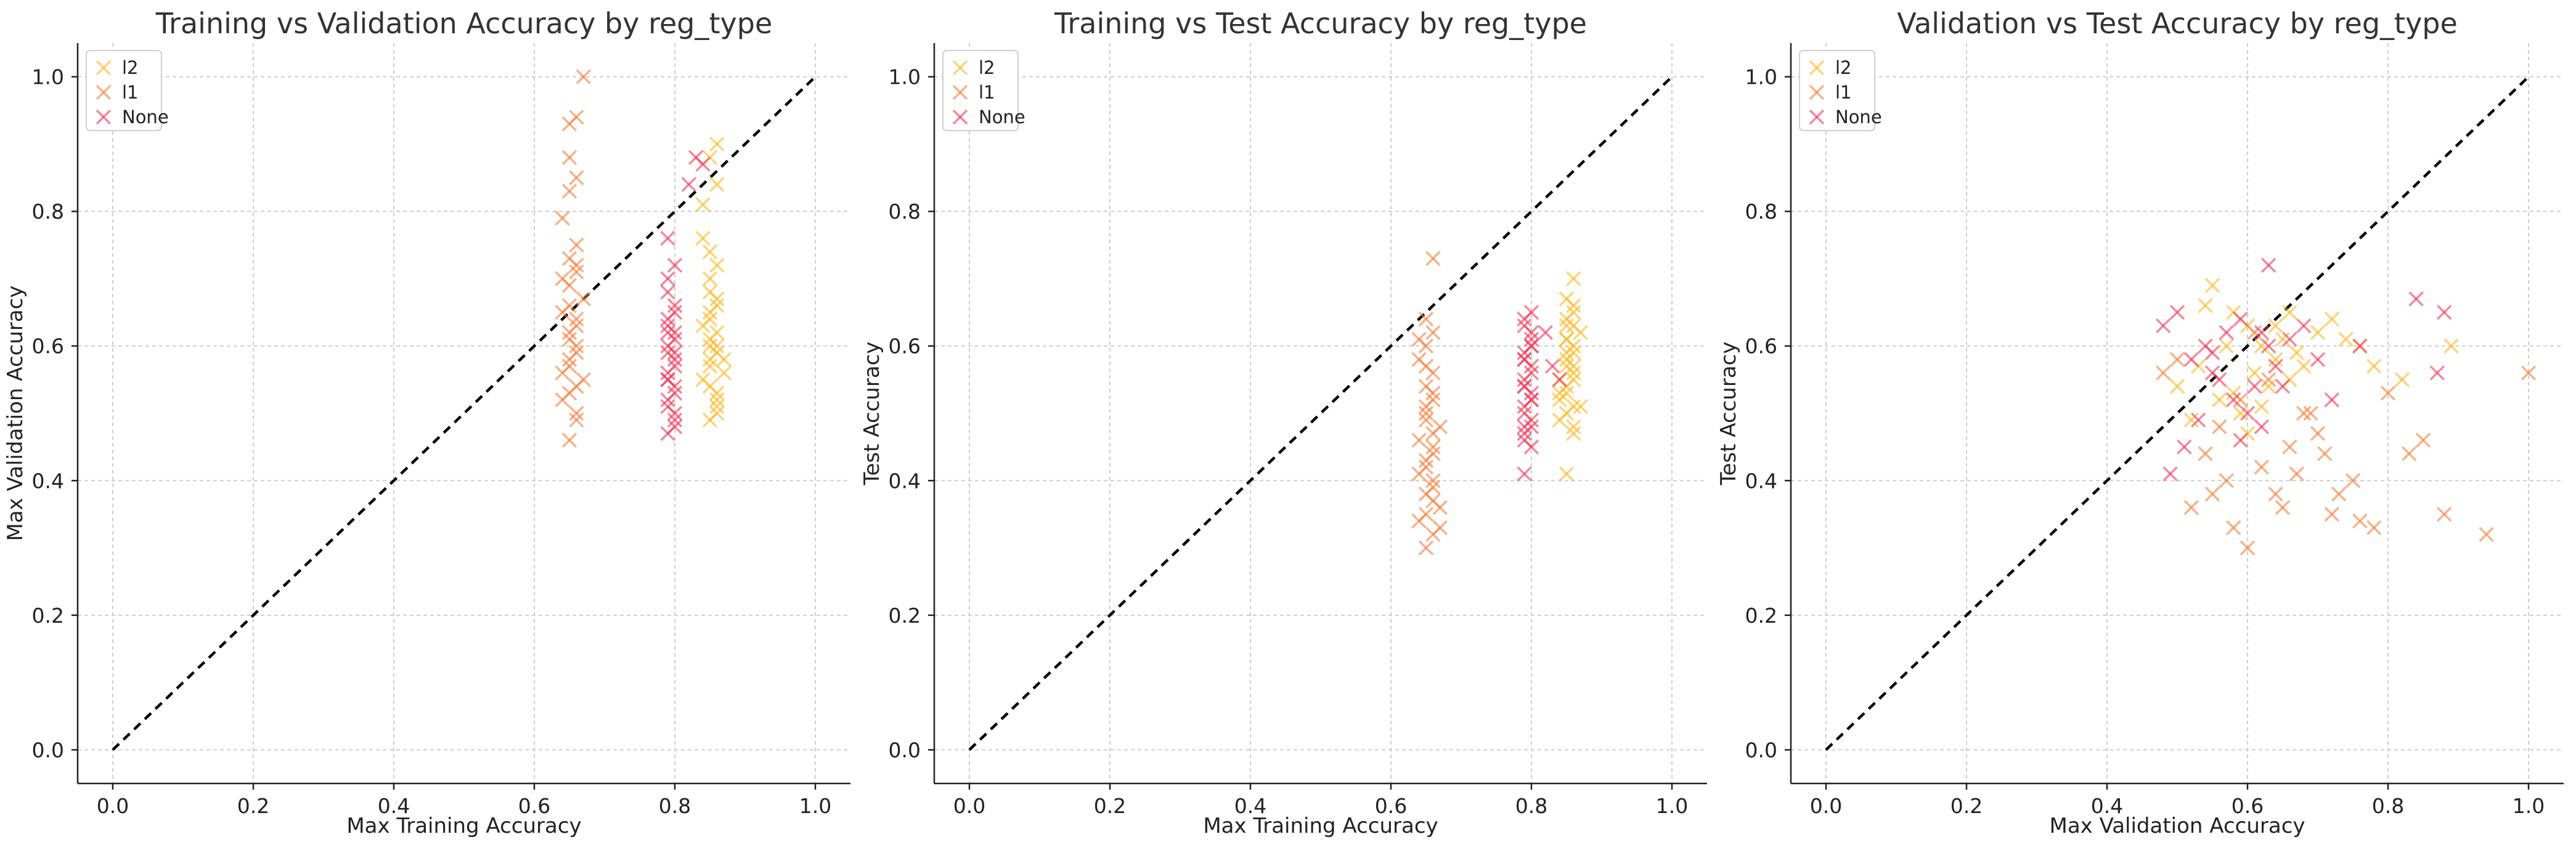 This screenshot has height=850, width=2576. Describe the element at coordinates (48, 481) in the screenshot. I see `y-tick-label: 0.4` at that location.